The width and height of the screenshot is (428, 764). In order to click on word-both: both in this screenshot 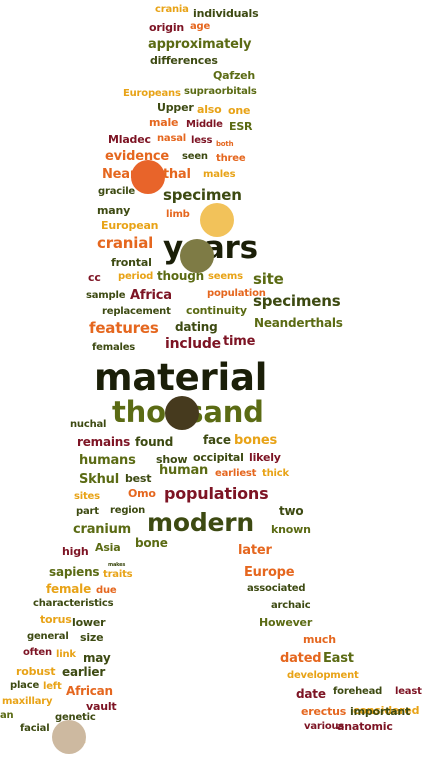, I will do `click(225, 144)`.